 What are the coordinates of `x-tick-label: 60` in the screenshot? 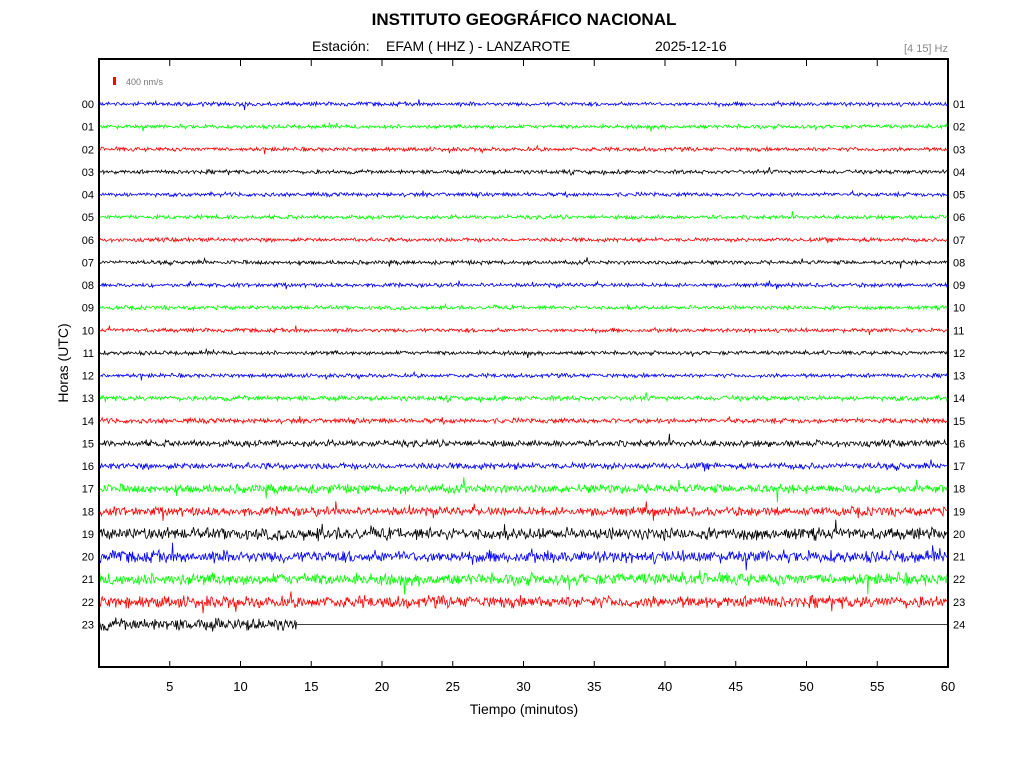 It's located at (948, 686).